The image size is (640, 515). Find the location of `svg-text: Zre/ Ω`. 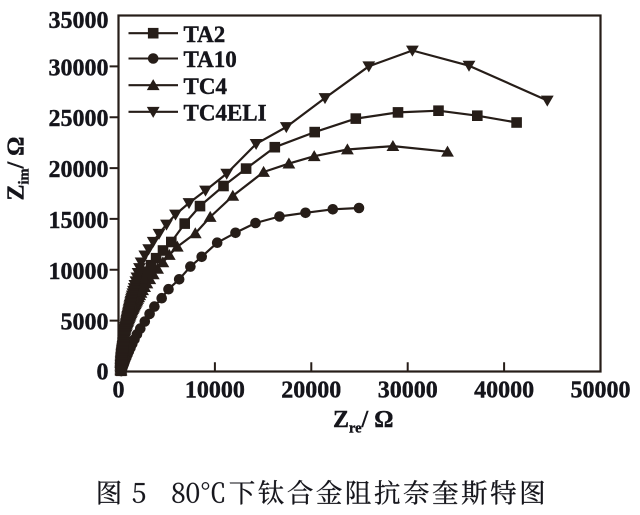

svg-text: Zre/ Ω is located at coordinates (363, 421).